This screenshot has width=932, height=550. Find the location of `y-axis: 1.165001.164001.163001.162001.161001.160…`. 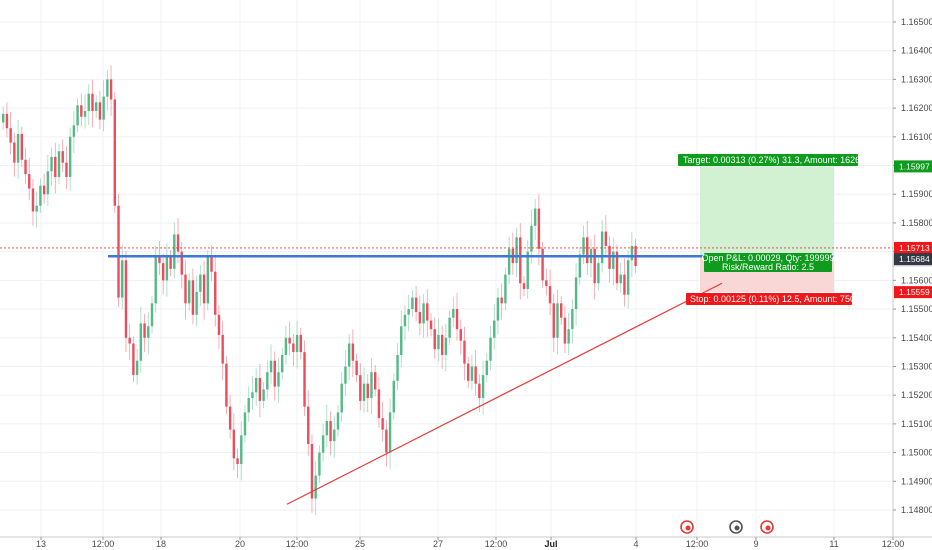

y-axis: 1.165001.164001.163001.162001.161001.160… is located at coordinates (912, 268).